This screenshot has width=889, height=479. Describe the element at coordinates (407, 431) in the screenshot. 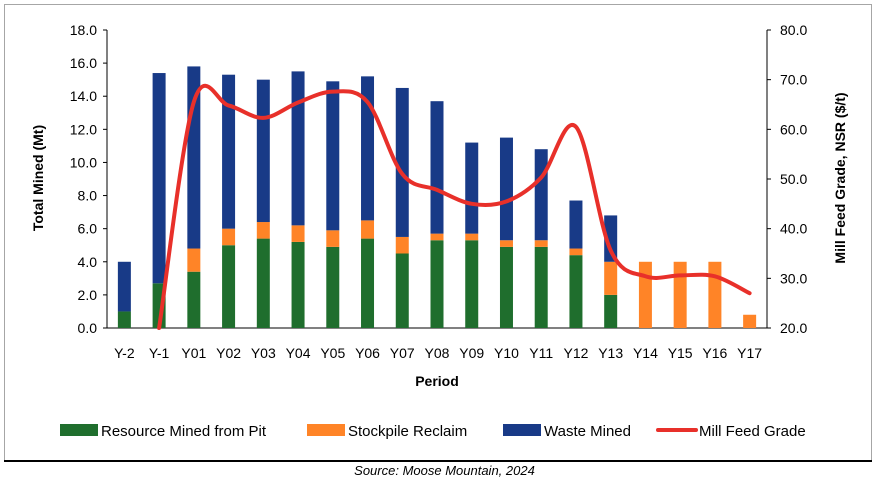

I see `legend-label-stockpile: Stockpile Reclaim` at that location.